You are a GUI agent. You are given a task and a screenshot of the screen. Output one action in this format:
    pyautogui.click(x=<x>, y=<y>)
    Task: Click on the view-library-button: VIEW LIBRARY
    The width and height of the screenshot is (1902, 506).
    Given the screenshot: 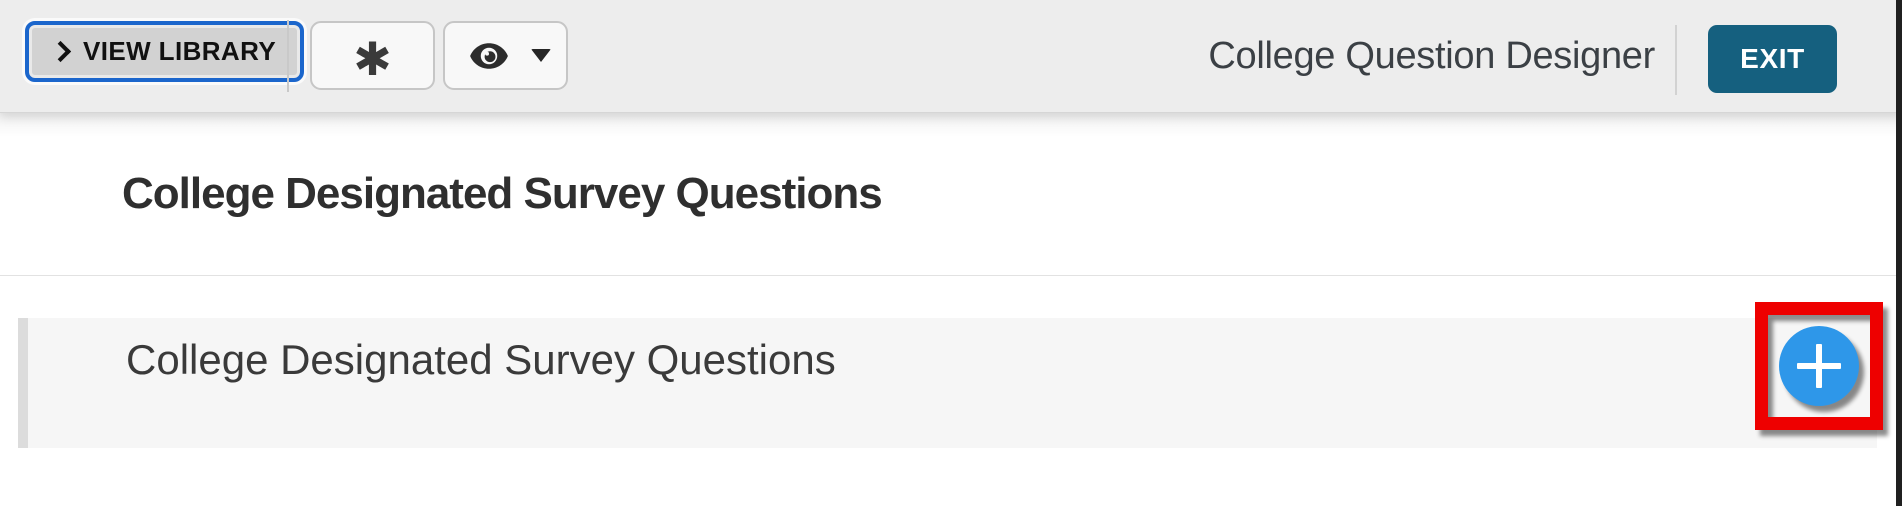 What is the action you would take?
    pyautogui.click(x=165, y=51)
    